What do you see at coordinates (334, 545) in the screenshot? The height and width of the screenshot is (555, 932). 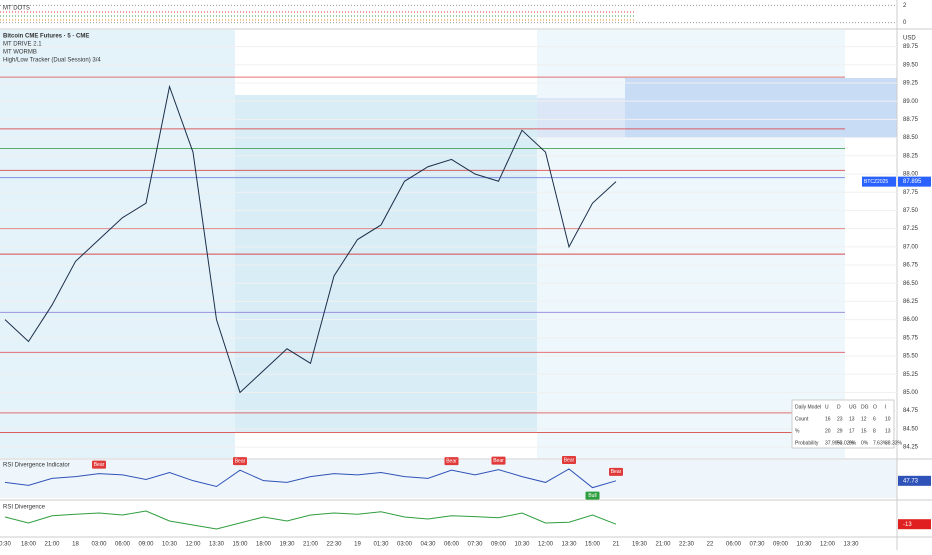 I see `x-tick-label: 22:30` at bounding box center [334, 545].